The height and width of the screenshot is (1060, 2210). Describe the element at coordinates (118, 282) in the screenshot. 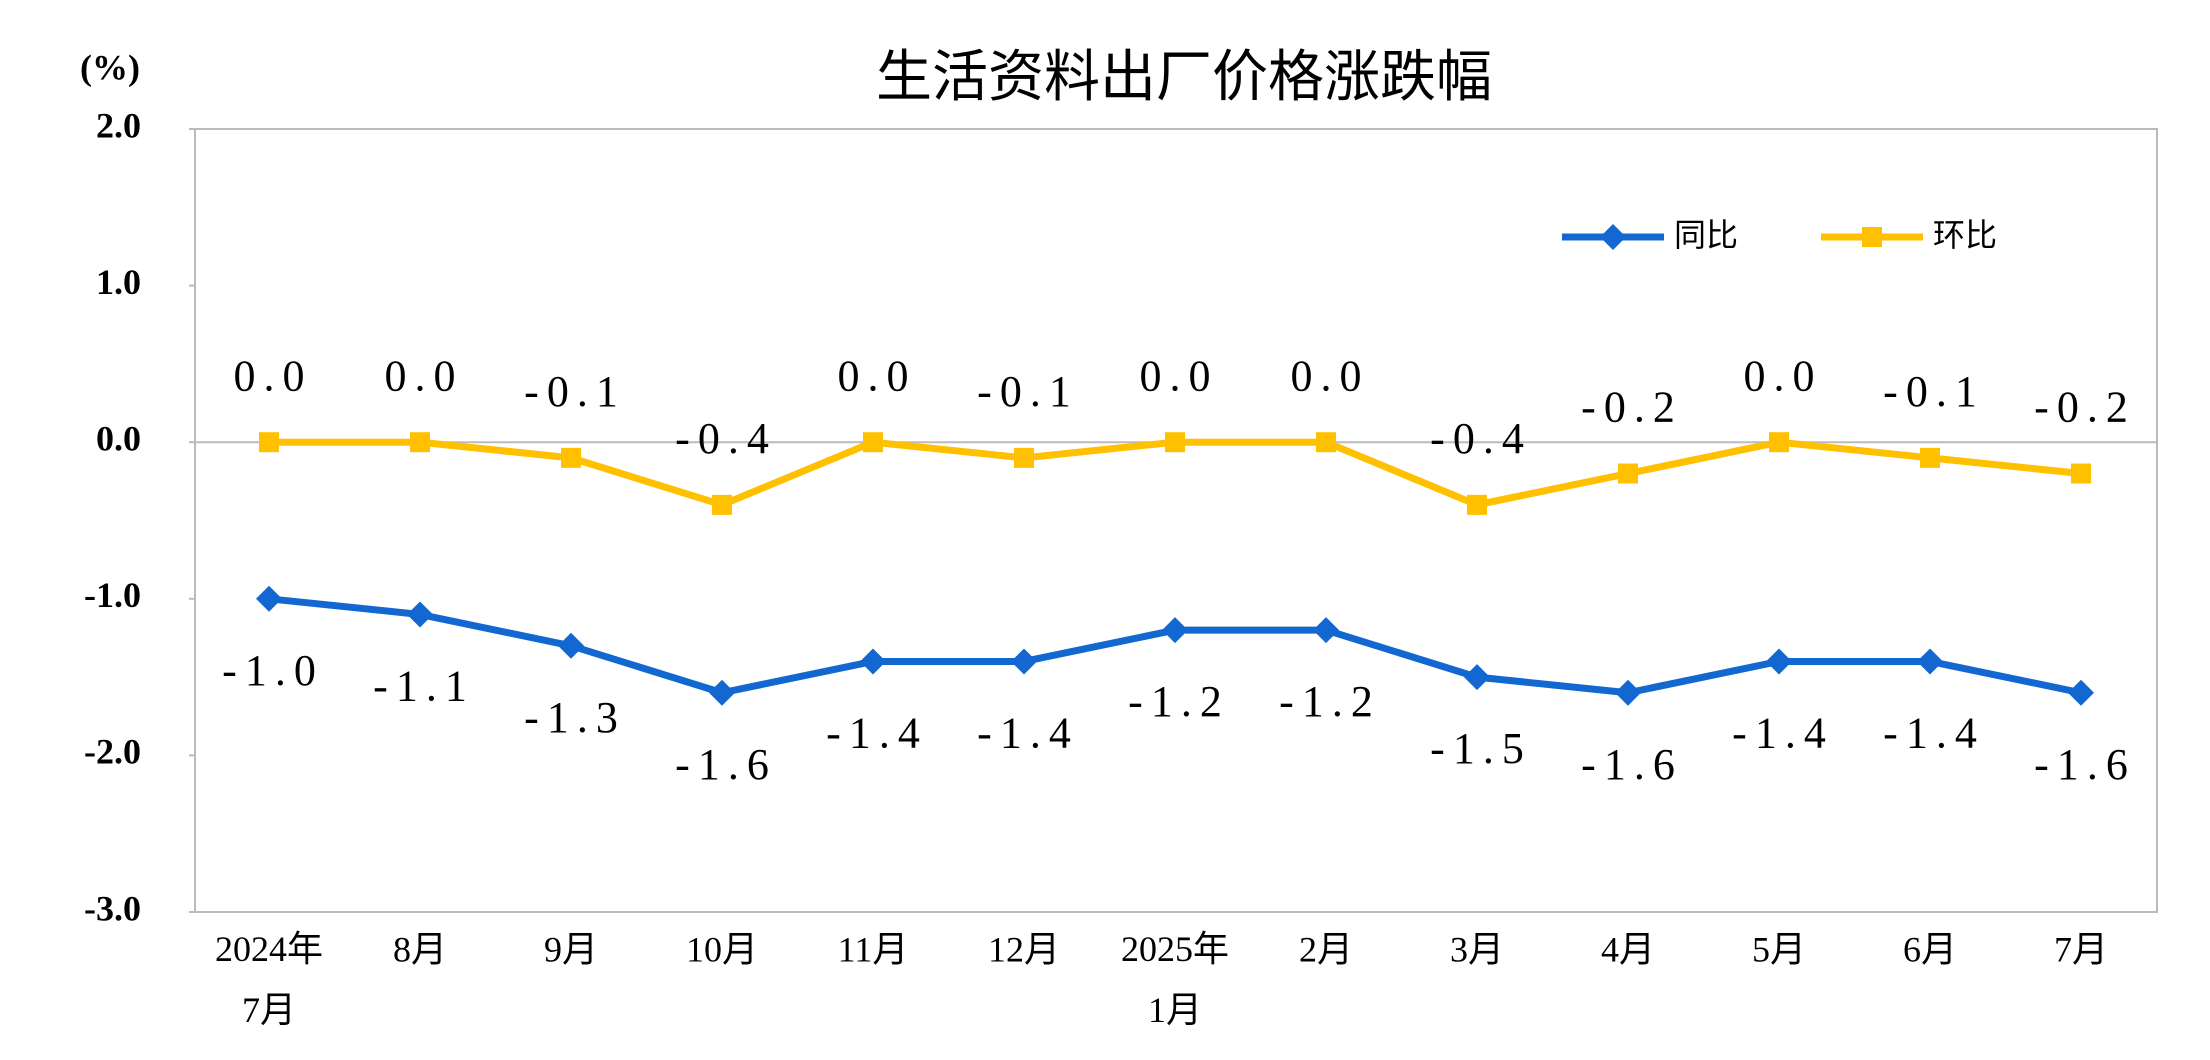

I see `y-tick-label: 1.0` at that location.